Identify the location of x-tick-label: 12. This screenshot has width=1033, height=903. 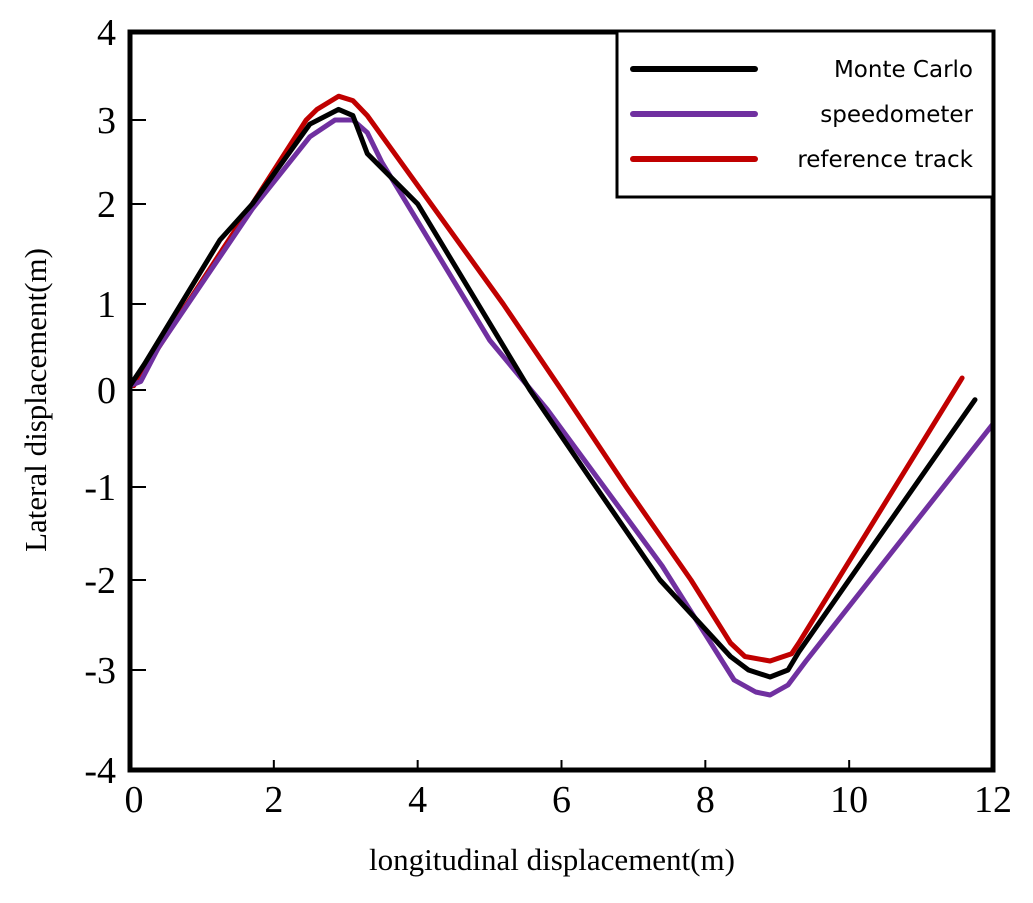
(993, 800).